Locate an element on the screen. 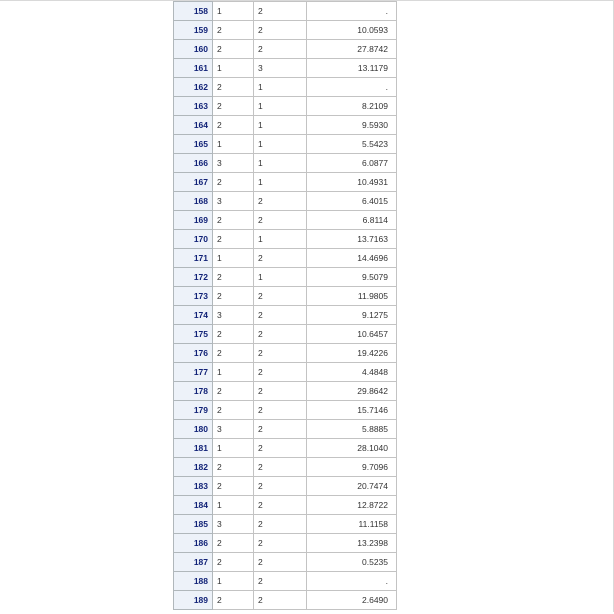 The image size is (614, 614). obs-cell: 178 is located at coordinates (193, 391).